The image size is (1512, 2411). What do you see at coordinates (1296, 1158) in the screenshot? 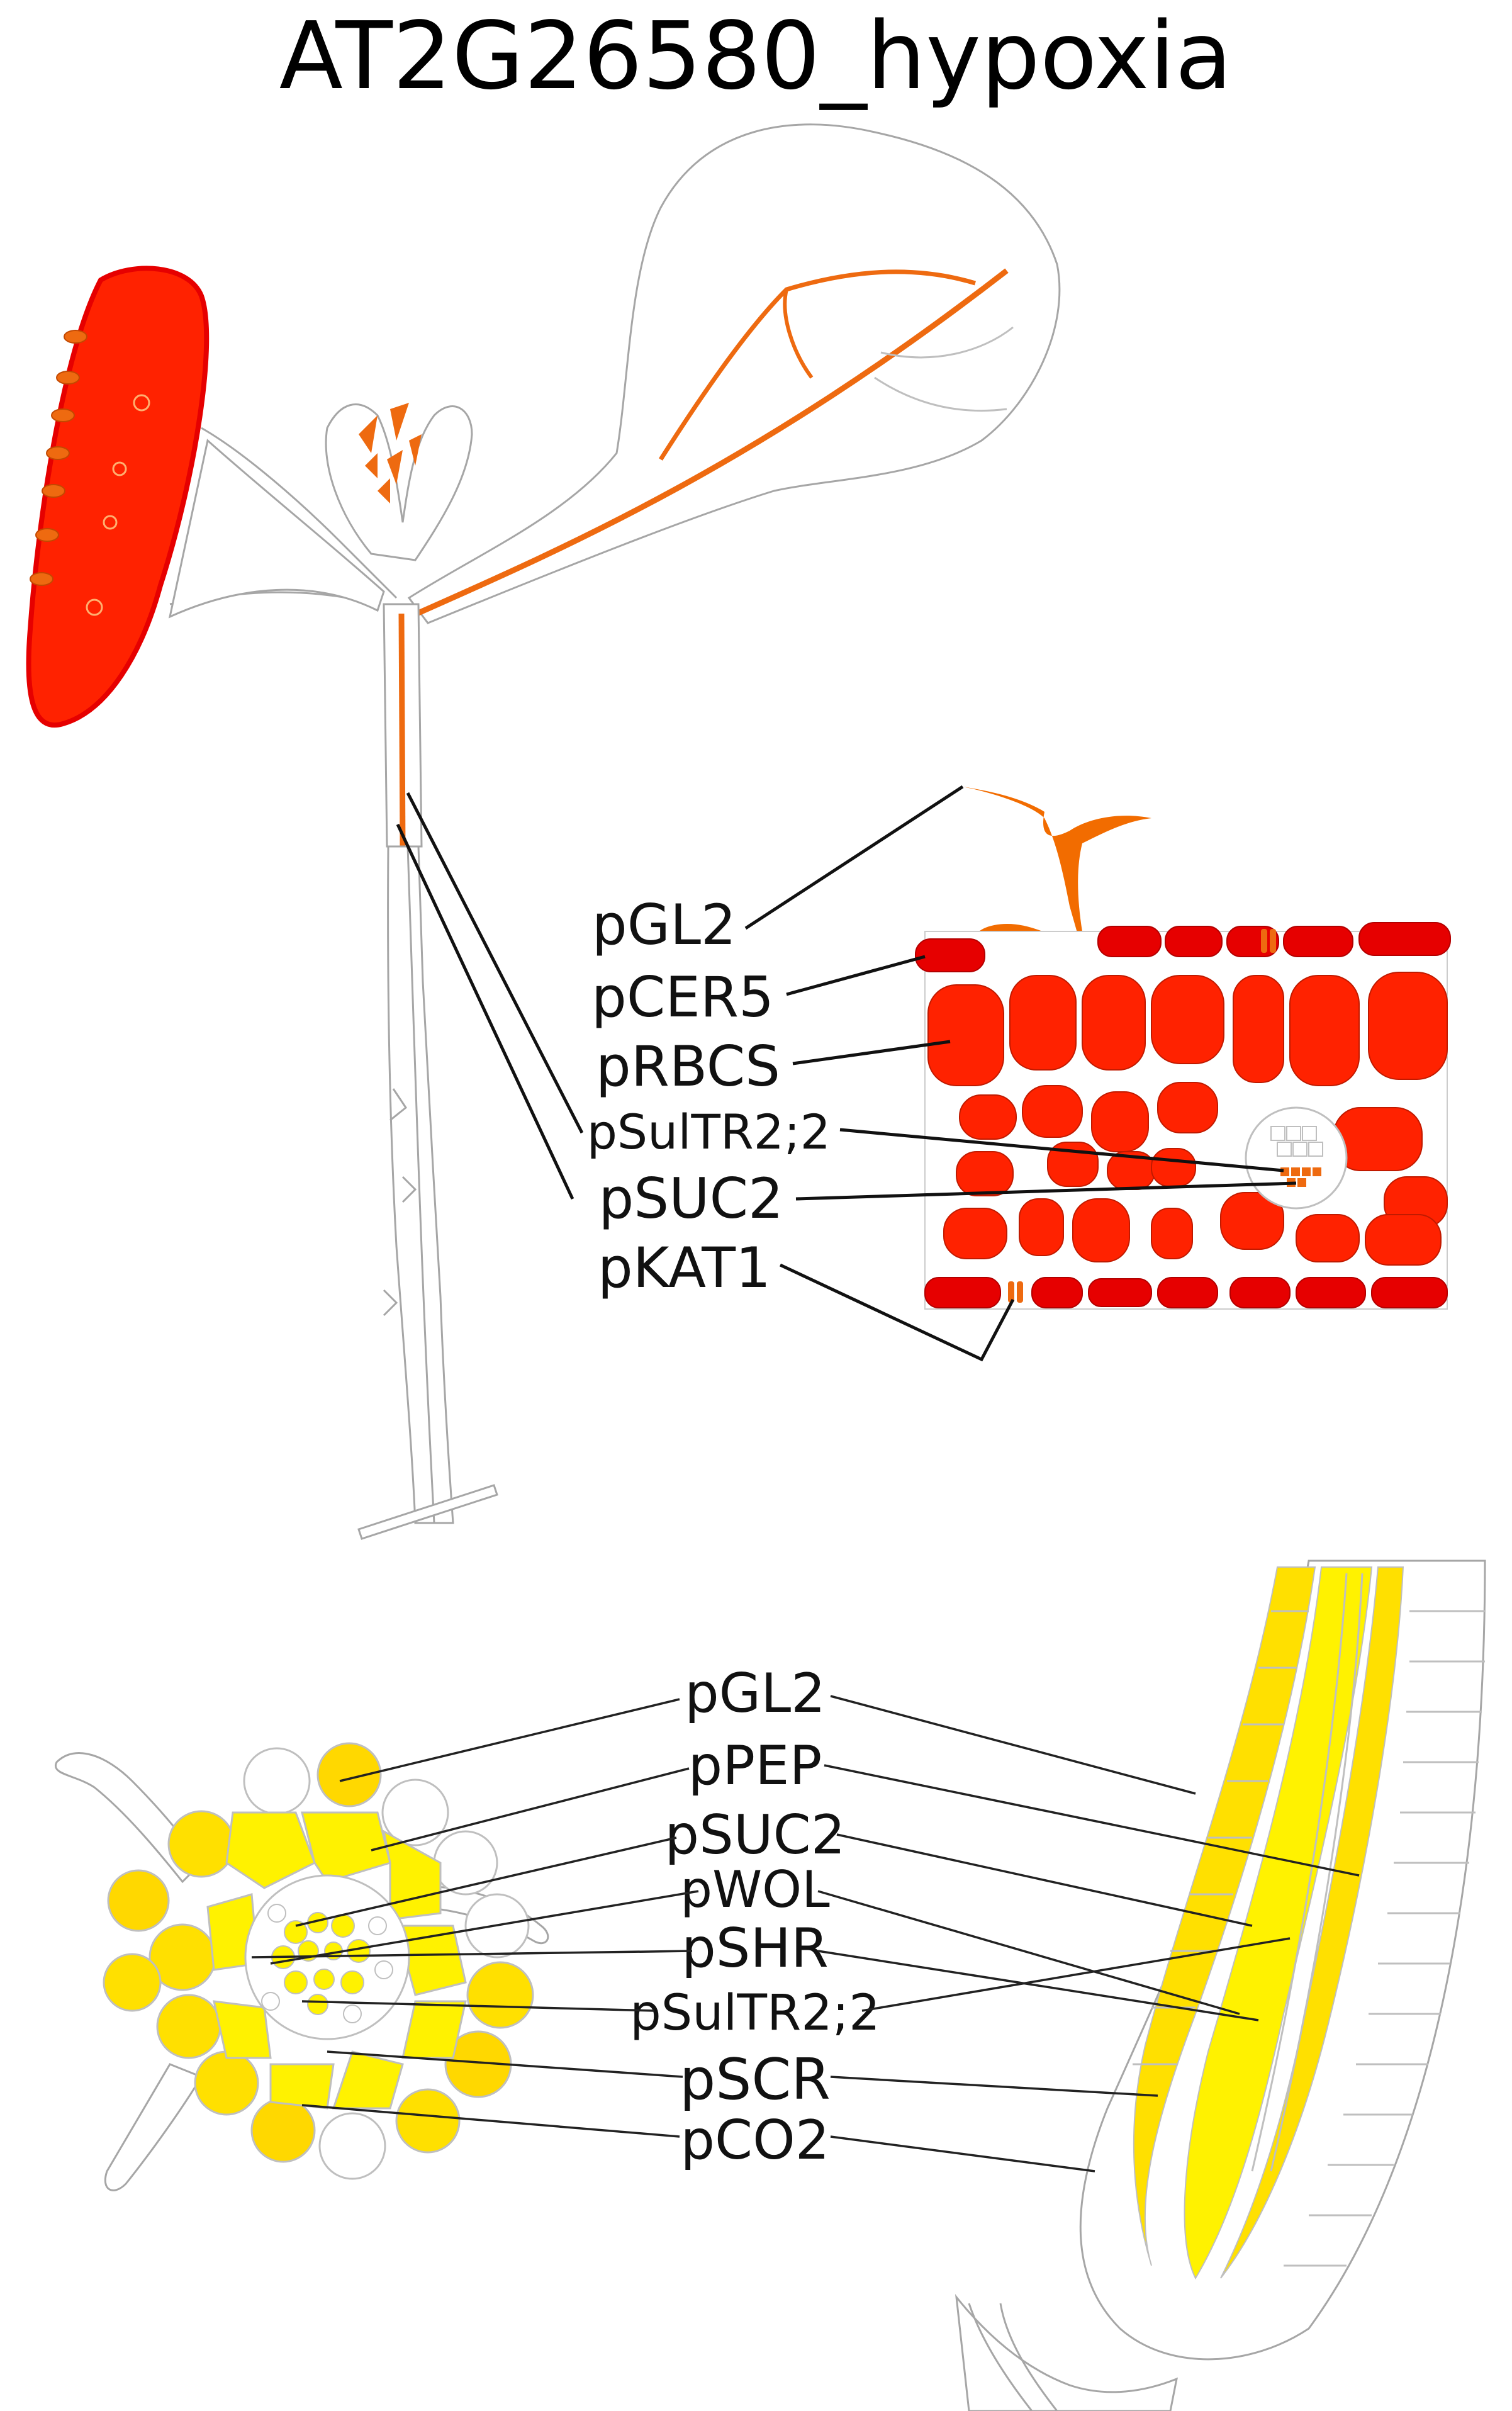
I see `vascular-bundle` at bounding box center [1296, 1158].